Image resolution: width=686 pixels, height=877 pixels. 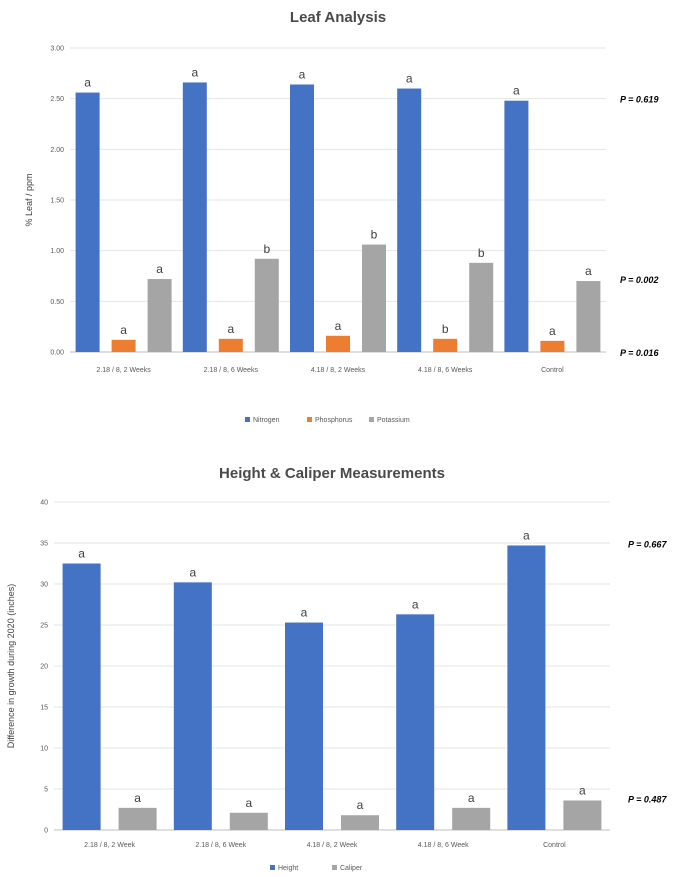 I want to click on category-label: 4.18 / 8, 6 Week, so click(x=443, y=845).